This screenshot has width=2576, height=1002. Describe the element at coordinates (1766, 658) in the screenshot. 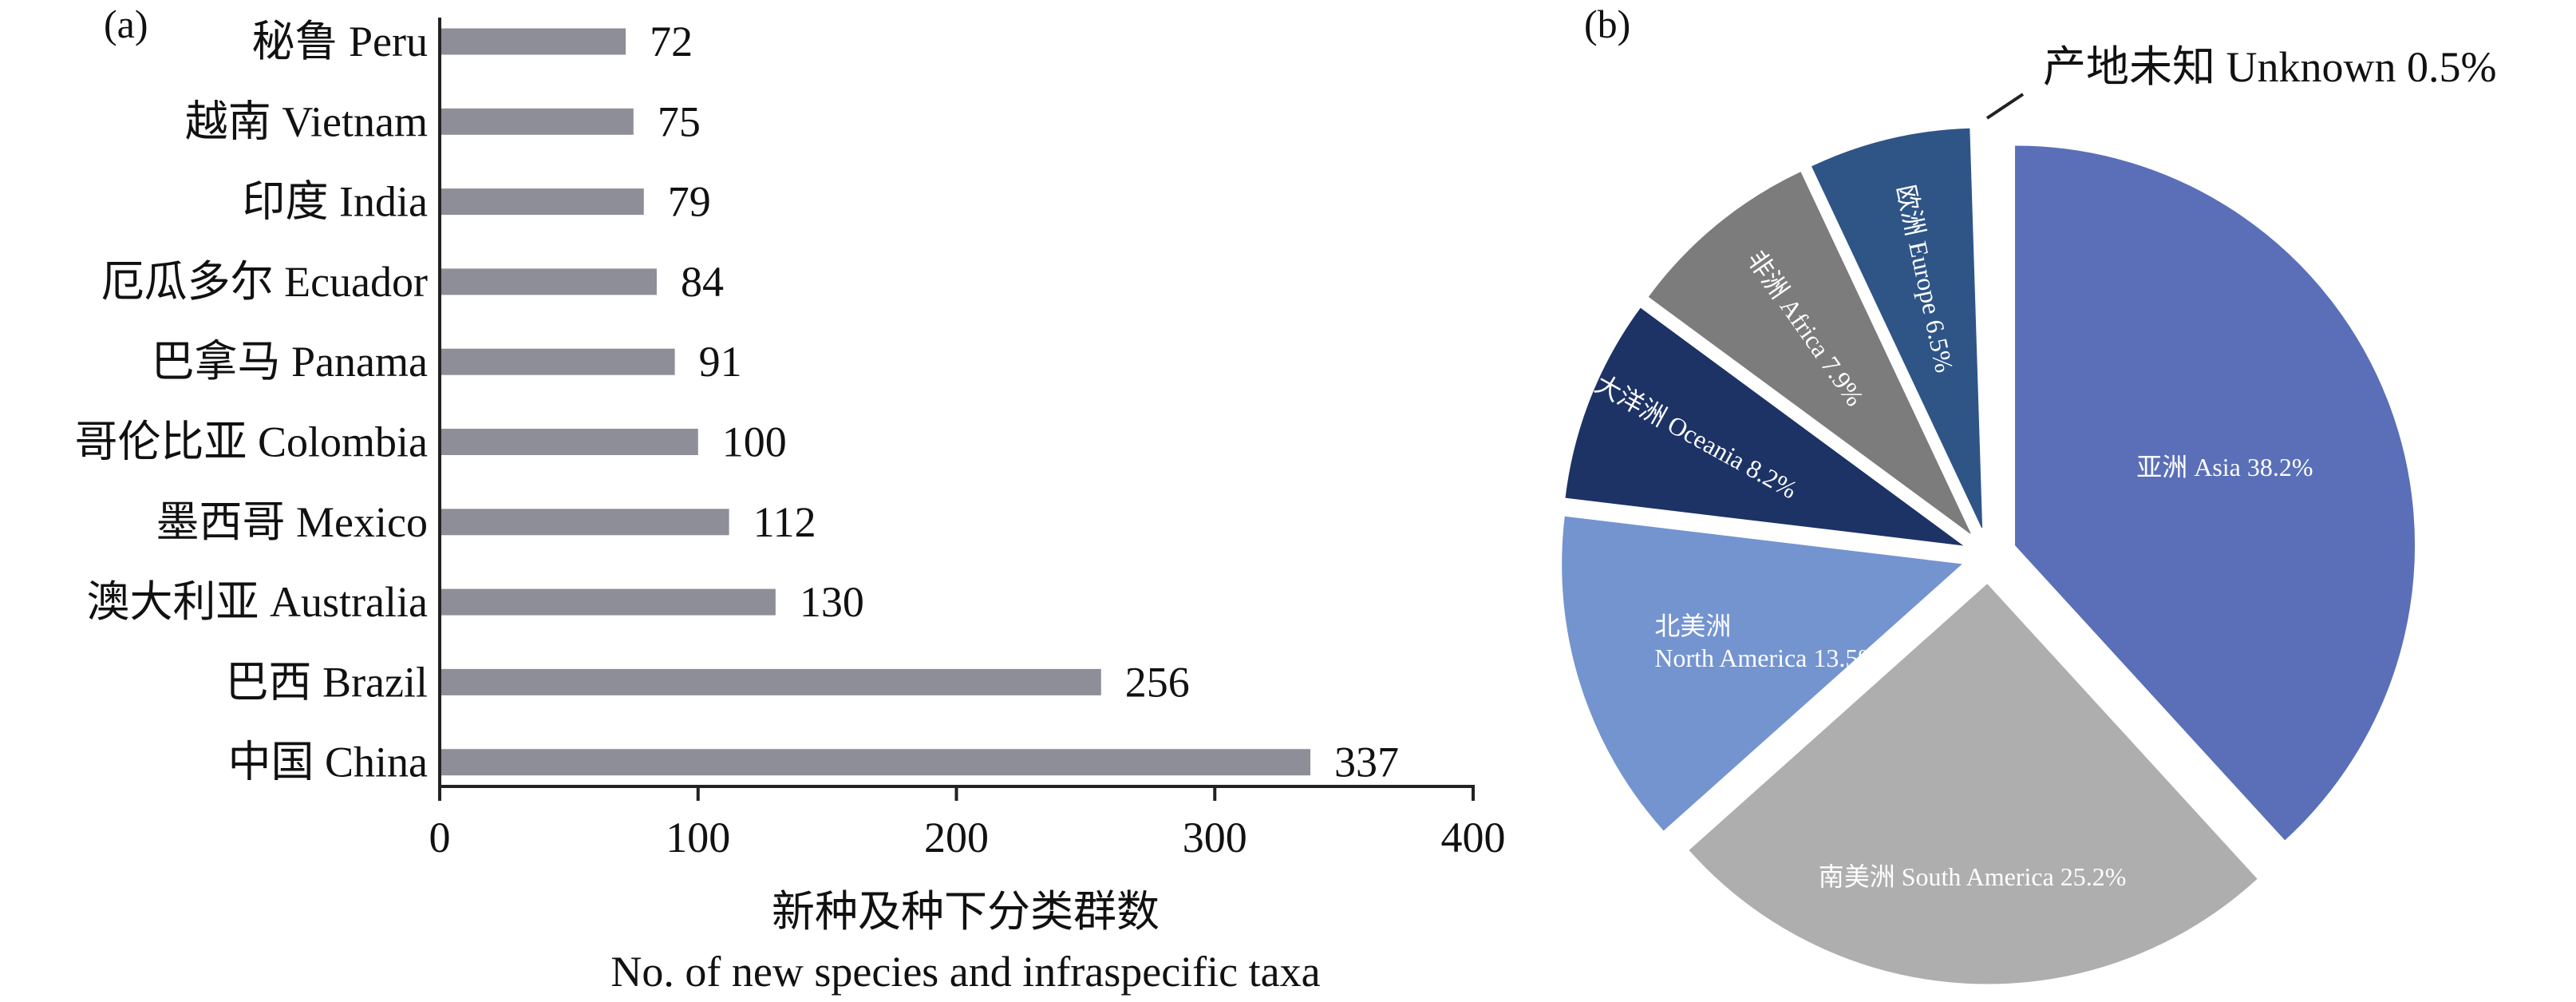

I see `pie-label-line: North America 13.5%` at that location.